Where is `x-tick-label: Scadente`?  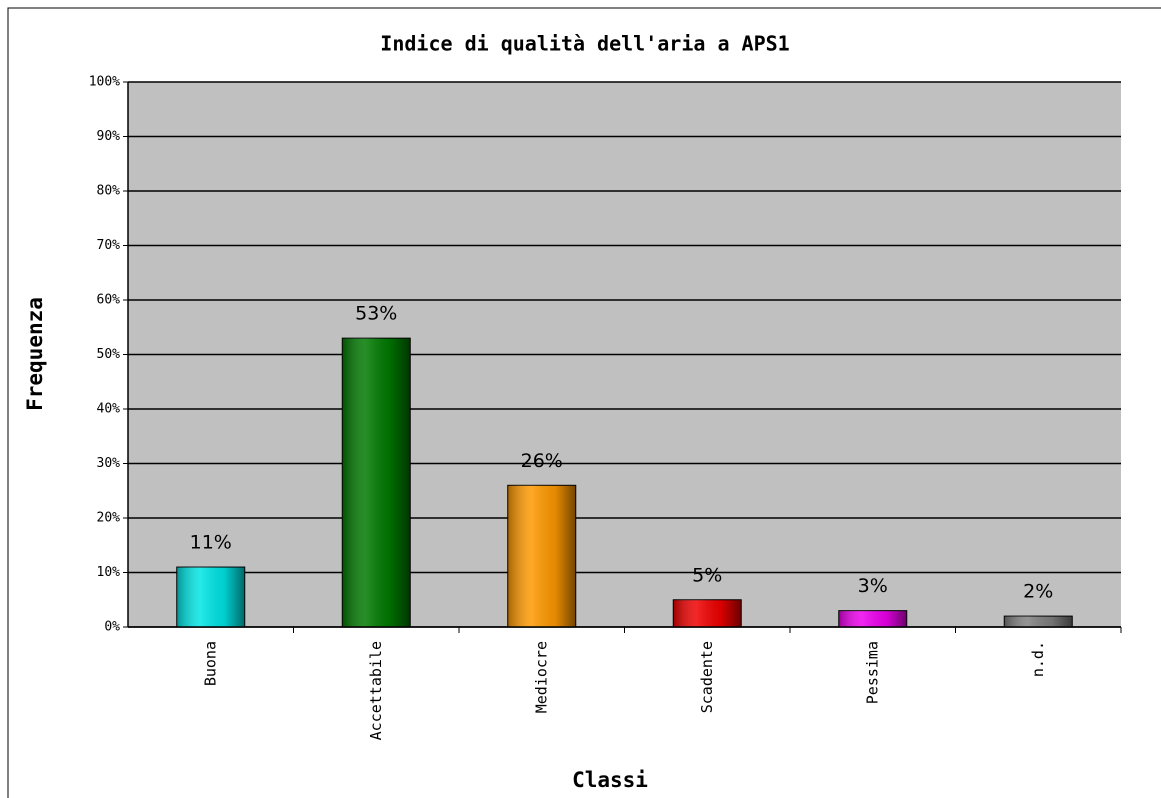
x-tick-label: Scadente is located at coordinates (707, 677).